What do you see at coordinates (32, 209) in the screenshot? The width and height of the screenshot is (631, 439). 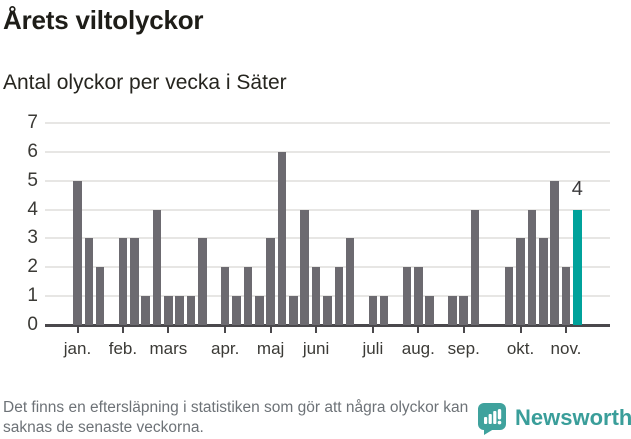 I see `y-axis-label: 4` at bounding box center [32, 209].